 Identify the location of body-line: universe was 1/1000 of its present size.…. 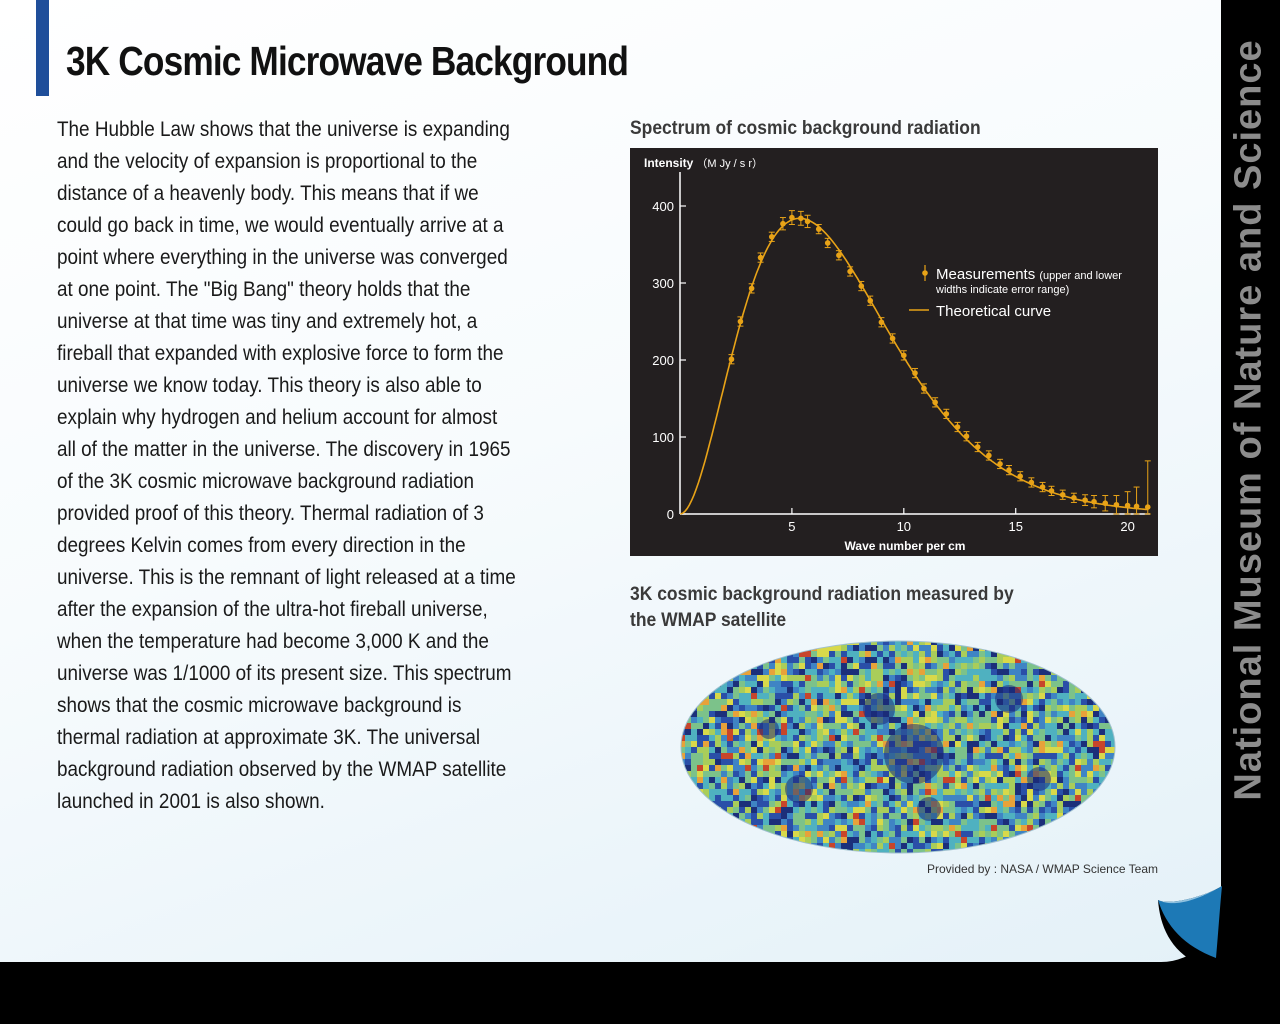
(284, 673).